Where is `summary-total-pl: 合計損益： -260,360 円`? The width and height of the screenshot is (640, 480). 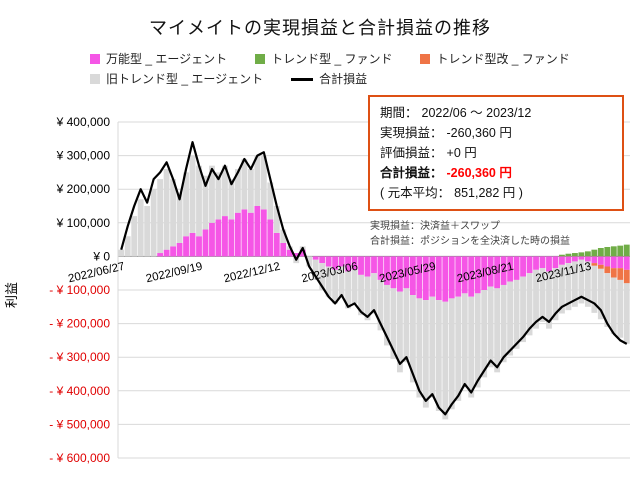 summary-total-pl: 合計損益： -260,360 円 is located at coordinates (446, 173).